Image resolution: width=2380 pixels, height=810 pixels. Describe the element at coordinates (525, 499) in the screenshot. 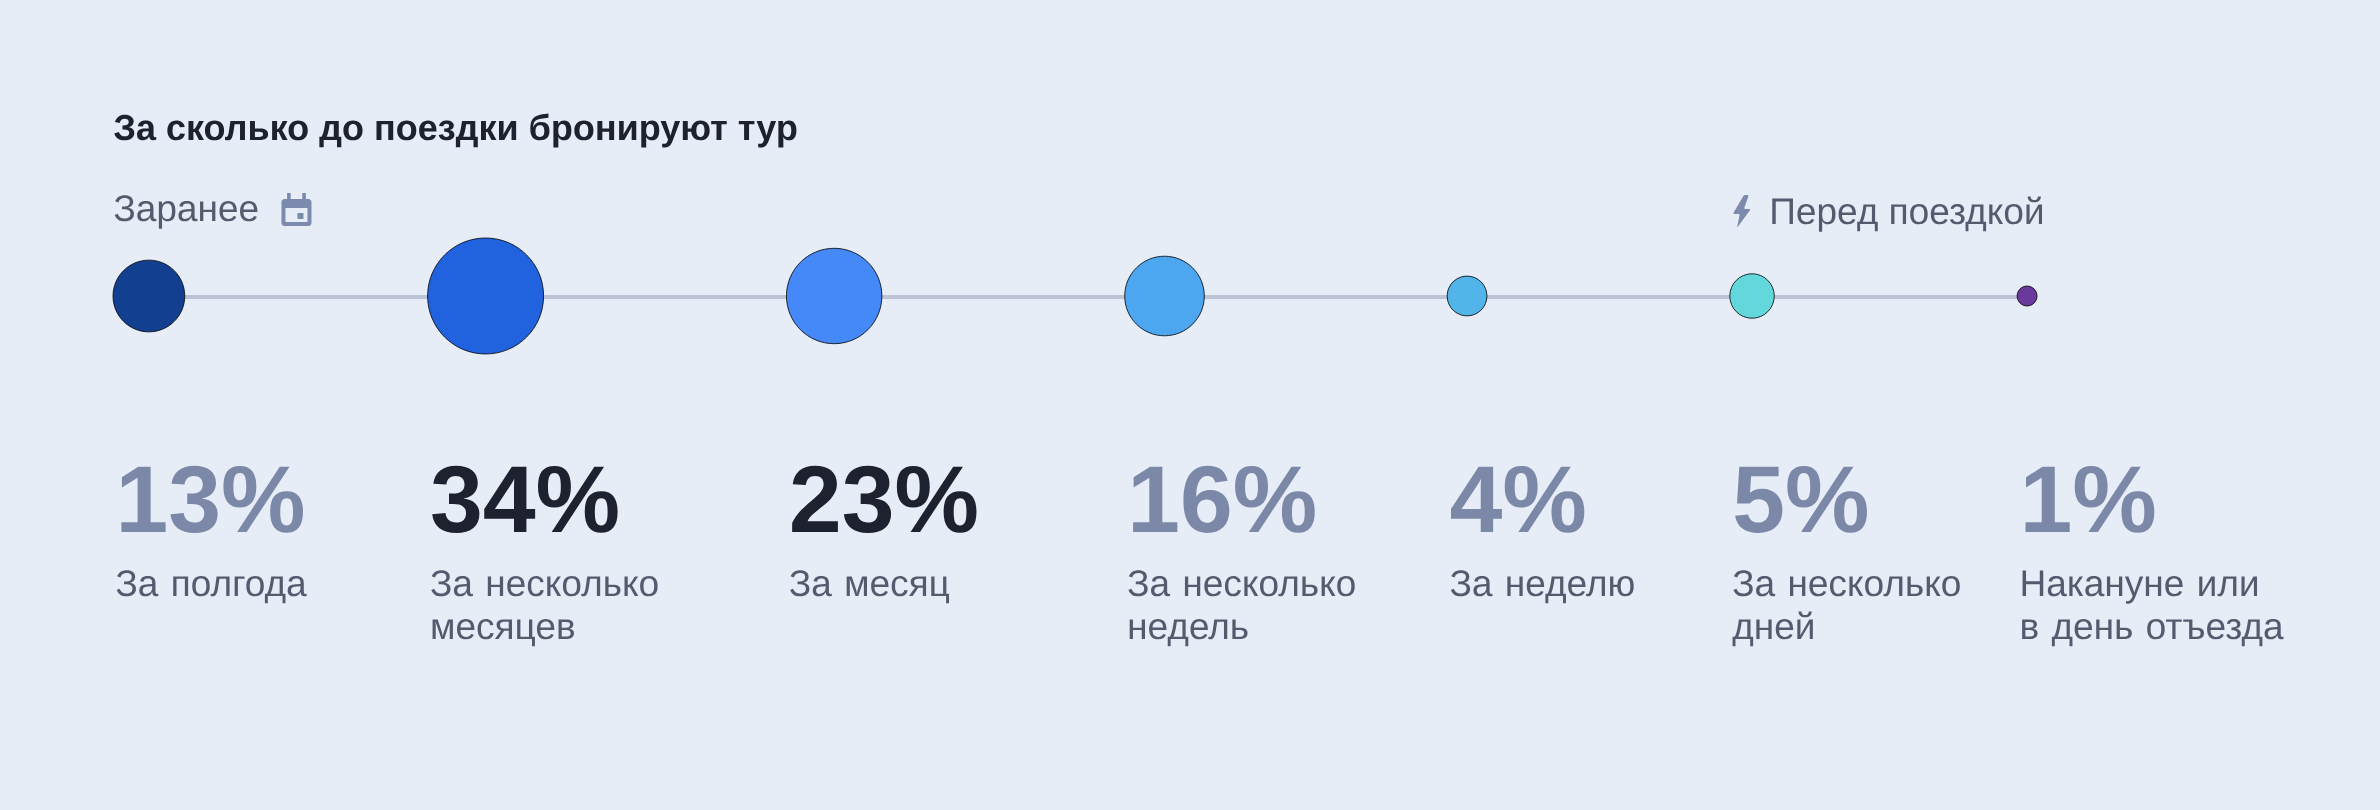

I see `data-label: 34%` at that location.